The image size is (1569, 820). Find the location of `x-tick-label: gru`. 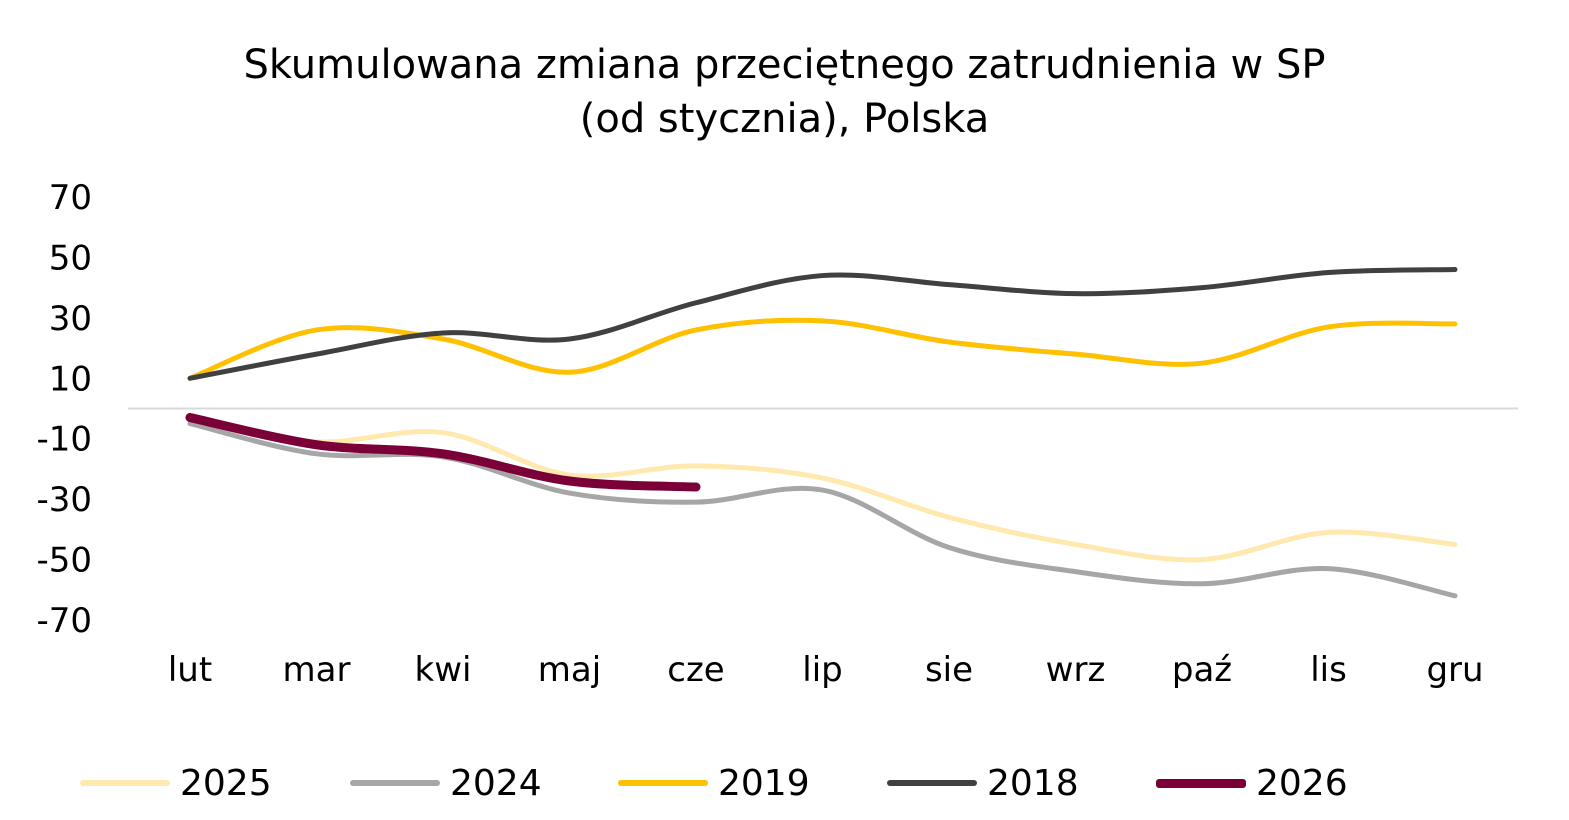

x-tick-label: gru is located at coordinates (1454, 670).